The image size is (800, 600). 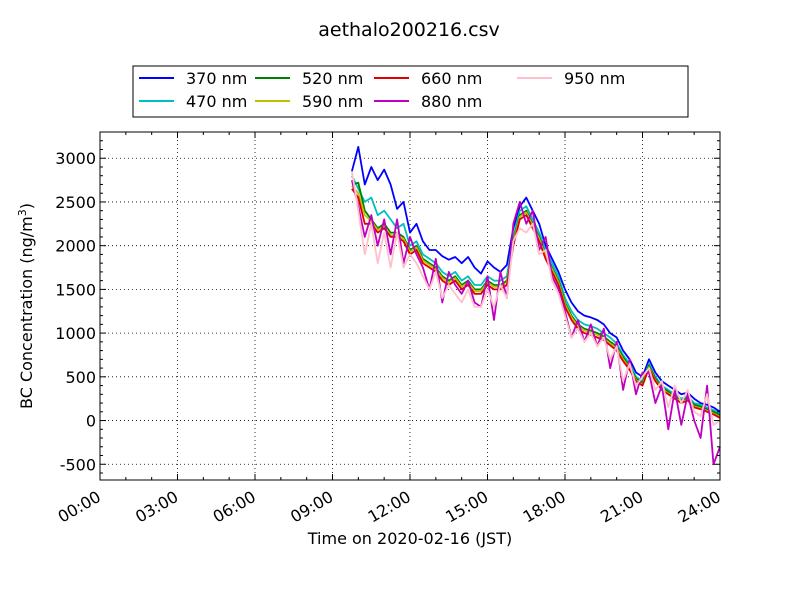 I want to click on y-axis-label-superscript: 3, so click(x=22, y=212).